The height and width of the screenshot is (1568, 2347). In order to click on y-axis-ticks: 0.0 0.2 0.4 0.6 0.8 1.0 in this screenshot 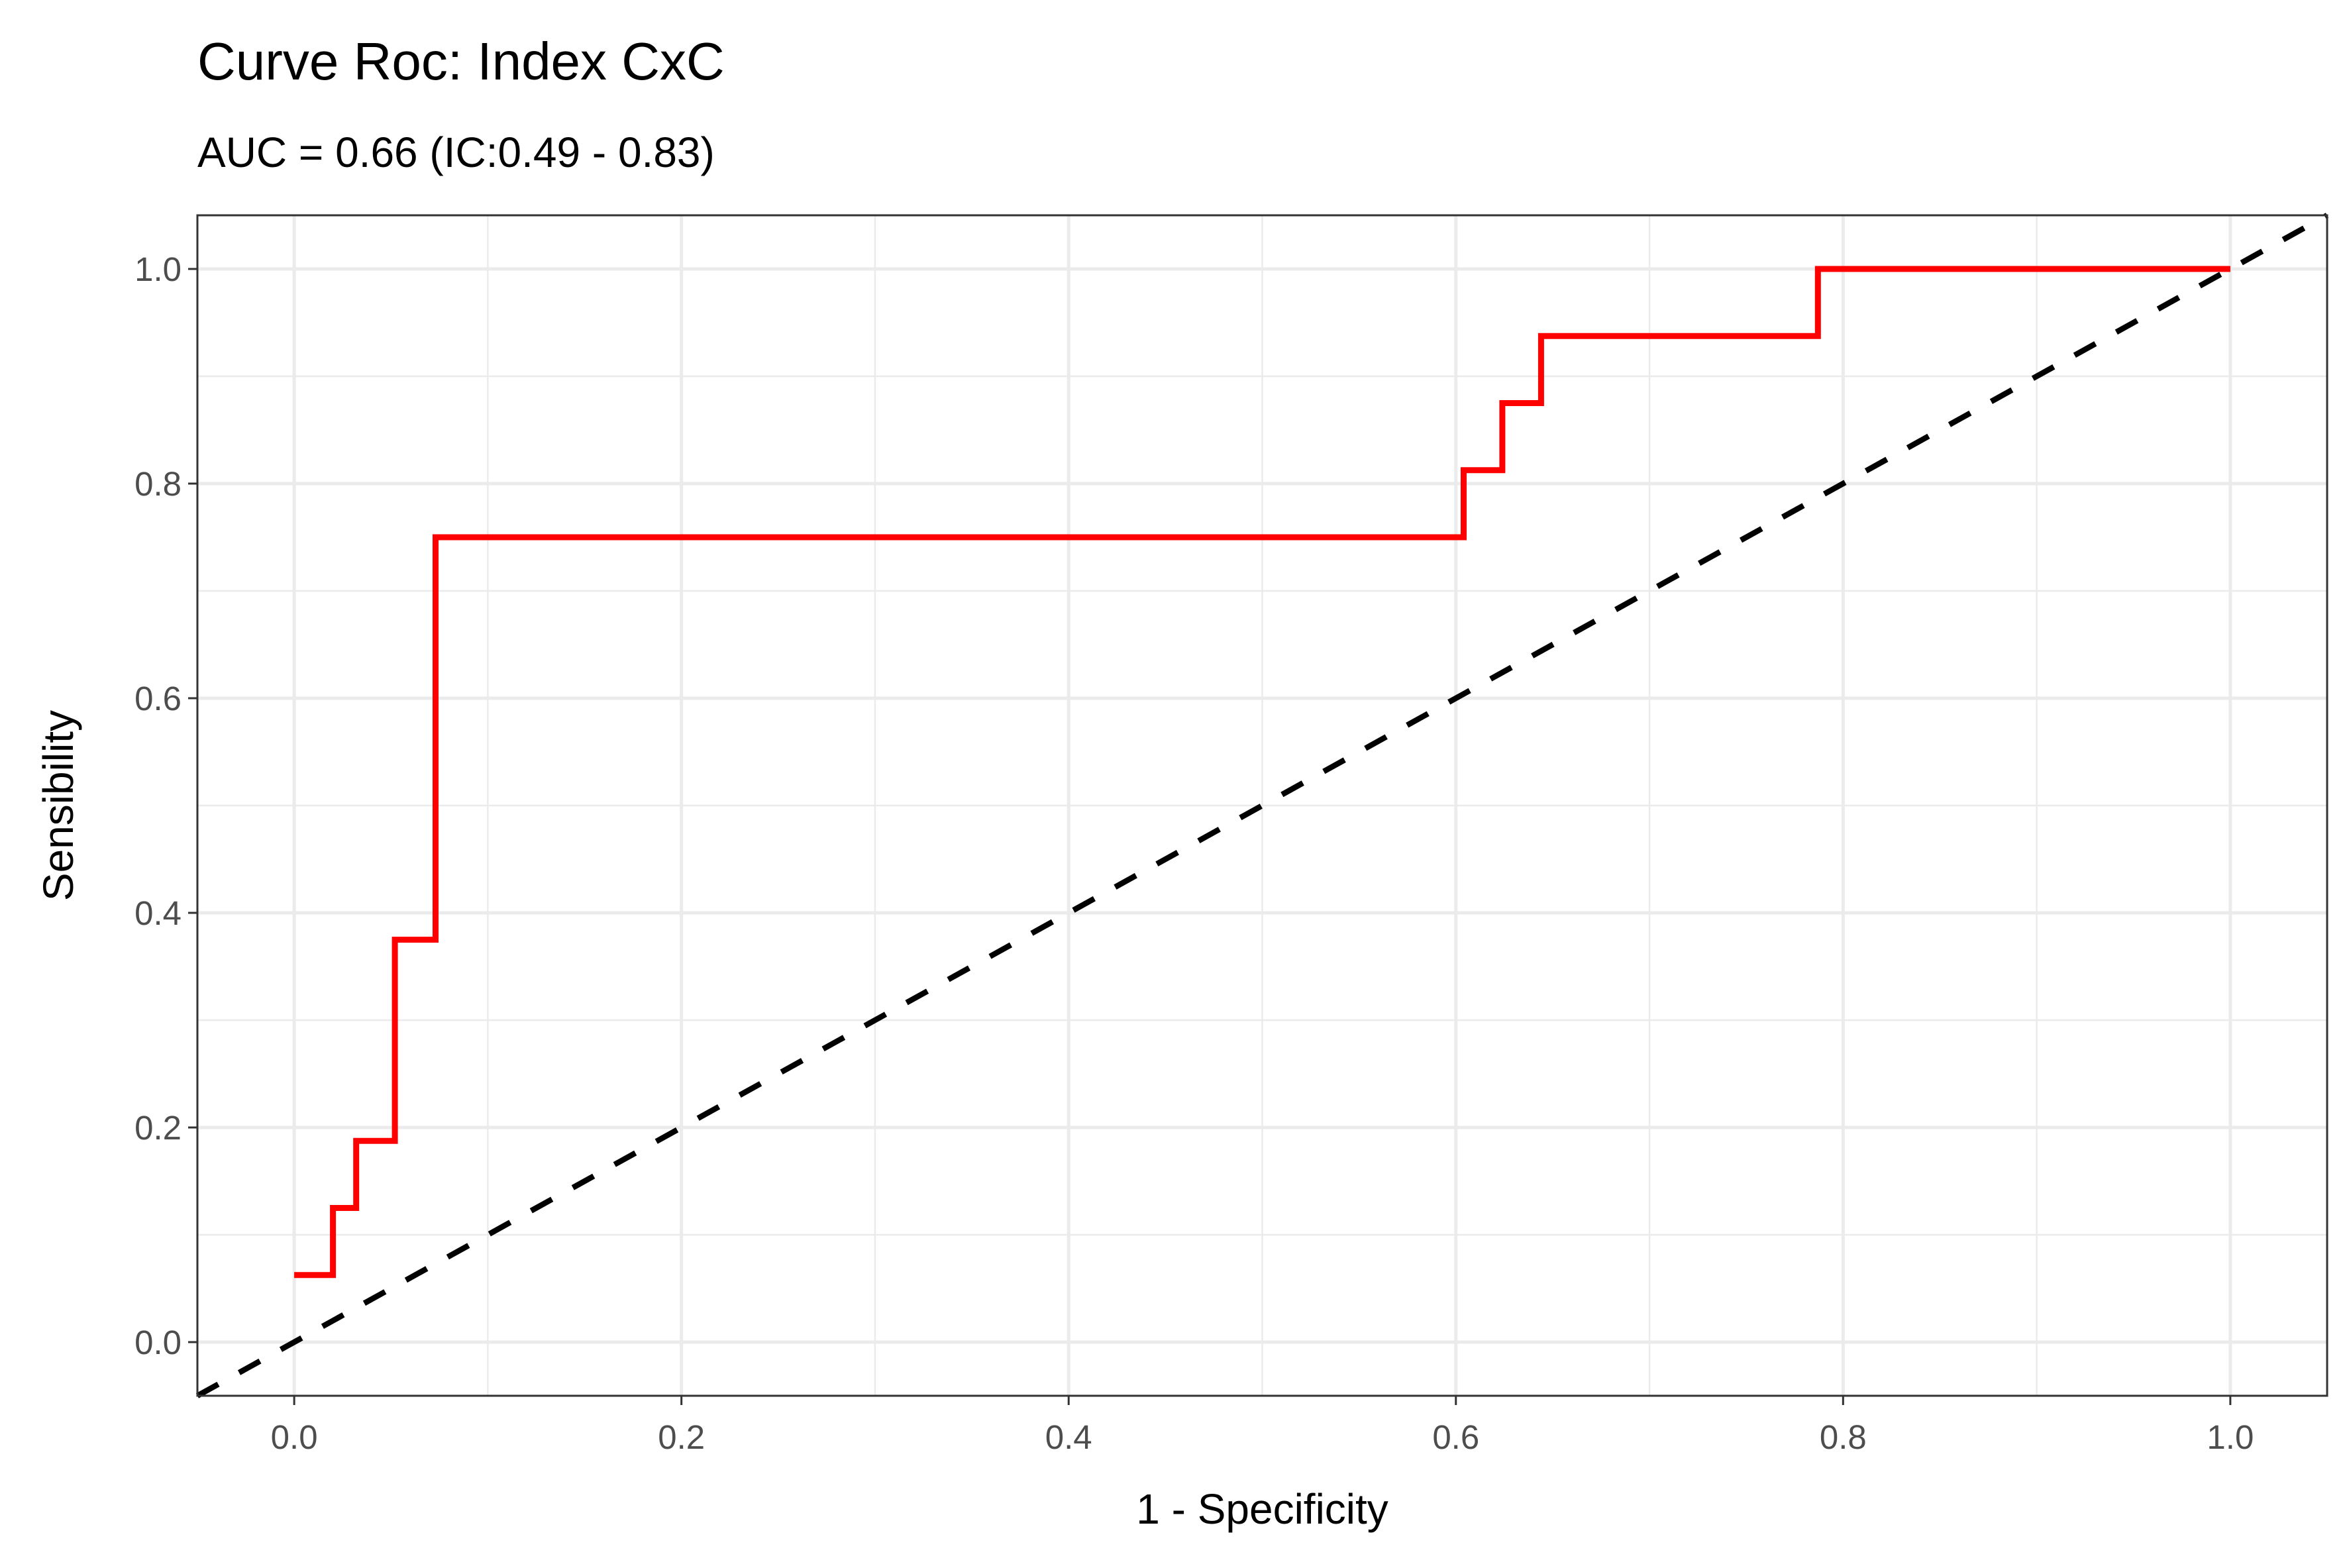, I will do `click(165, 805)`.